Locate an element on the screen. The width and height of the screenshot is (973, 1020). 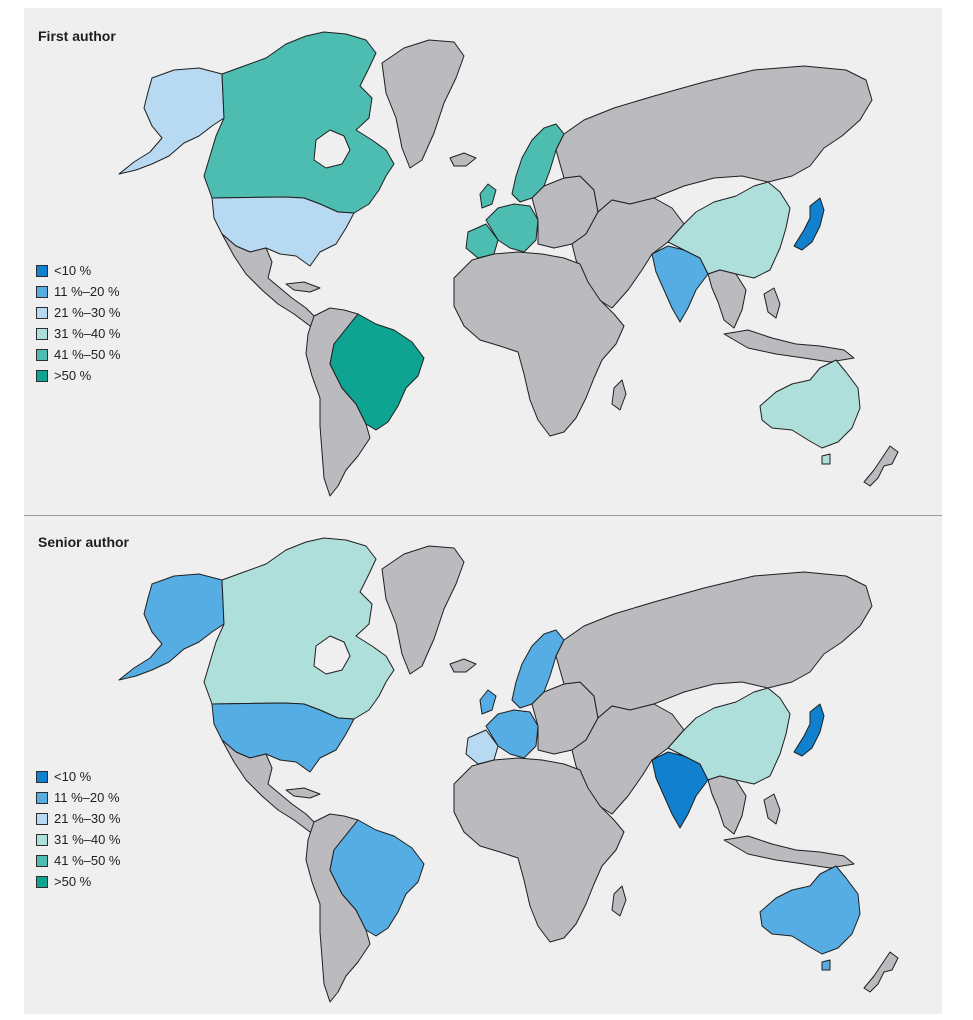
panel-title: Senior author is located at coordinates (84, 542).